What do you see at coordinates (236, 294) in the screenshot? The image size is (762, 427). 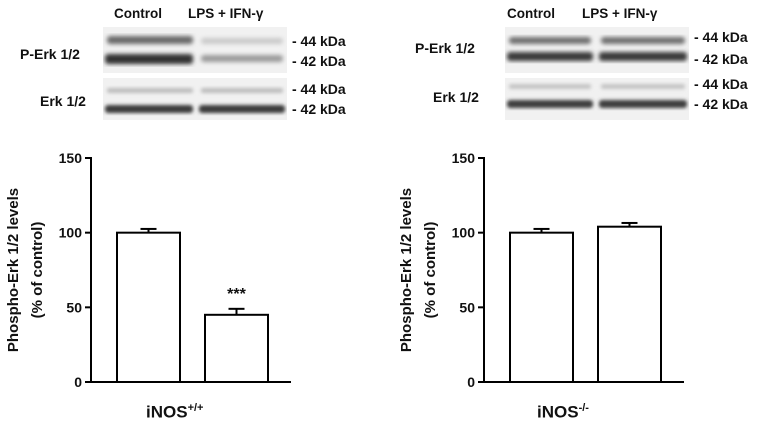 I see `significance-label: ***` at bounding box center [236, 294].